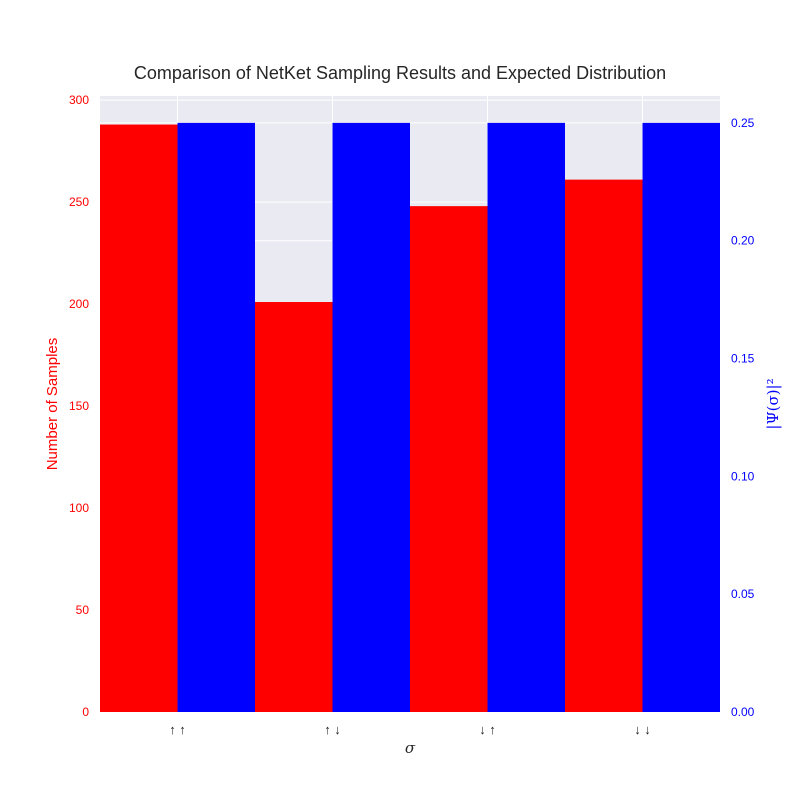 This screenshot has height=800, width=800. Describe the element at coordinates (79, 202) in the screenshot. I see `y-tick-left: 250` at that location.